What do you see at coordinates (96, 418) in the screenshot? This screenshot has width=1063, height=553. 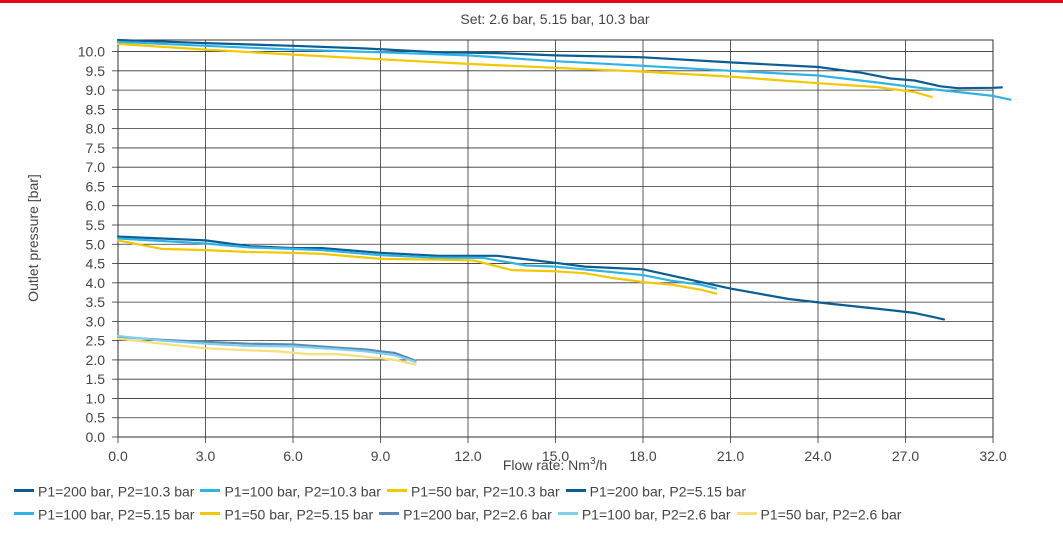 I see `y-tick-label: 0.5` at bounding box center [96, 418].